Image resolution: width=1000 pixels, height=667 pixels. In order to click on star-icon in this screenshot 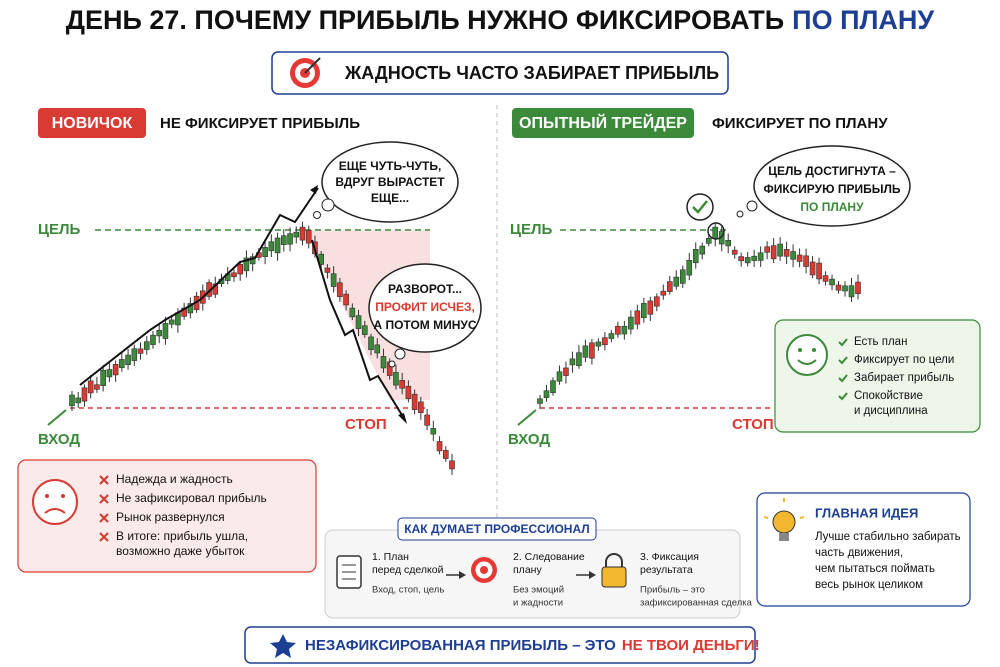, I will do `click(283, 646)`.